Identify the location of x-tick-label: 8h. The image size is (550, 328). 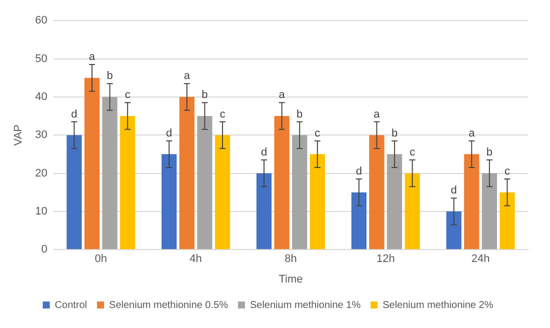
(290, 259).